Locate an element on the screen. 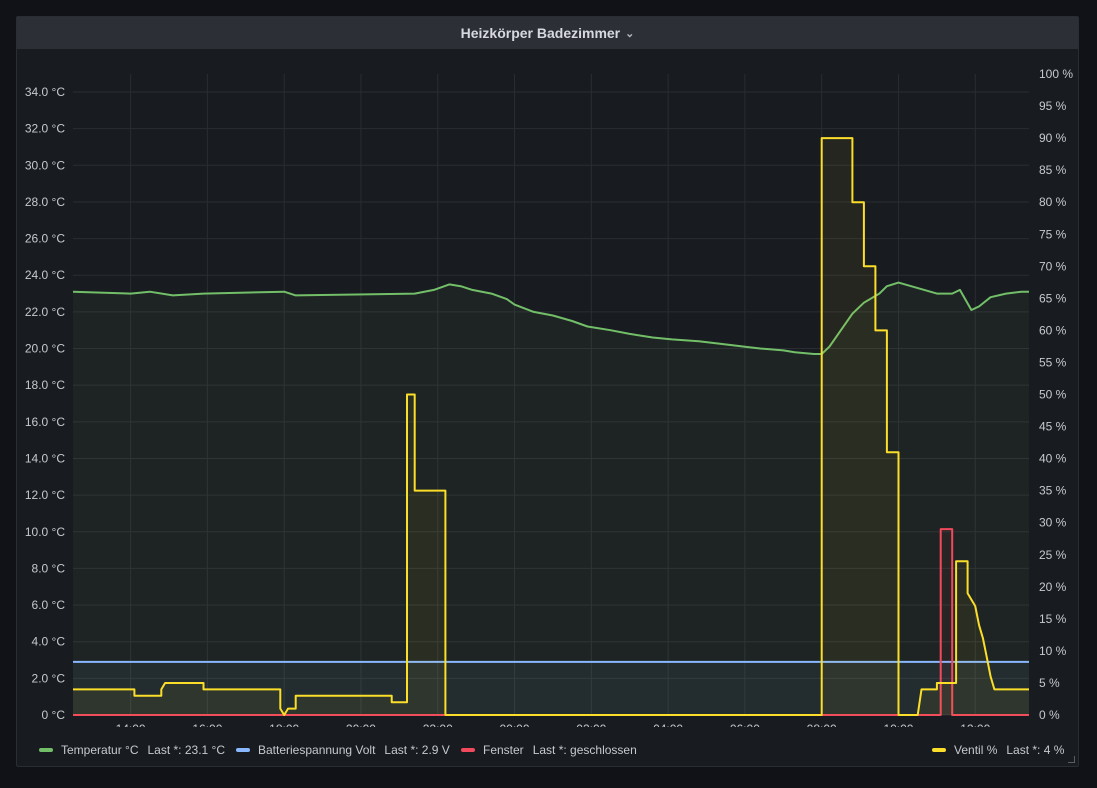 Image resolution: width=1097 pixels, height=788 pixels. y-right-tick-label: 60 % is located at coordinates (1053, 330).